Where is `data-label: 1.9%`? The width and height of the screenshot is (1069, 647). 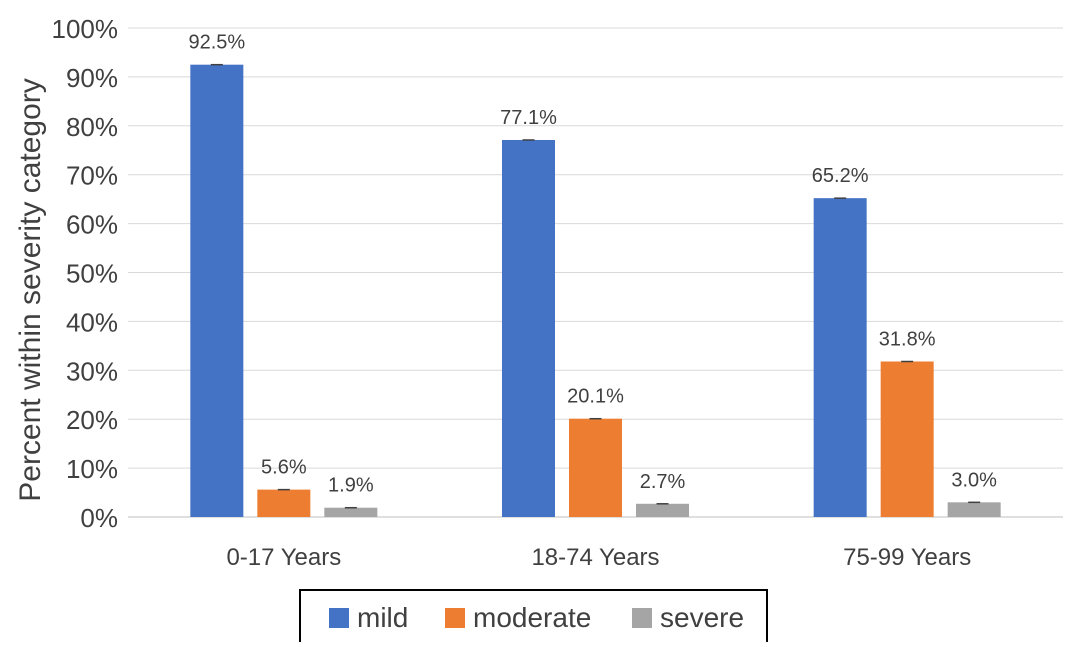
data-label: 1.9% is located at coordinates (351, 486).